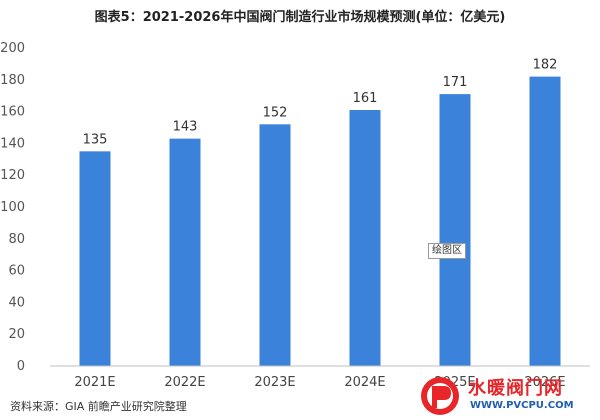 This screenshot has width=600, height=420. I want to click on y-axis: 0 20 40 60 80 100 120 140 160 180 200, so click(12, 207).